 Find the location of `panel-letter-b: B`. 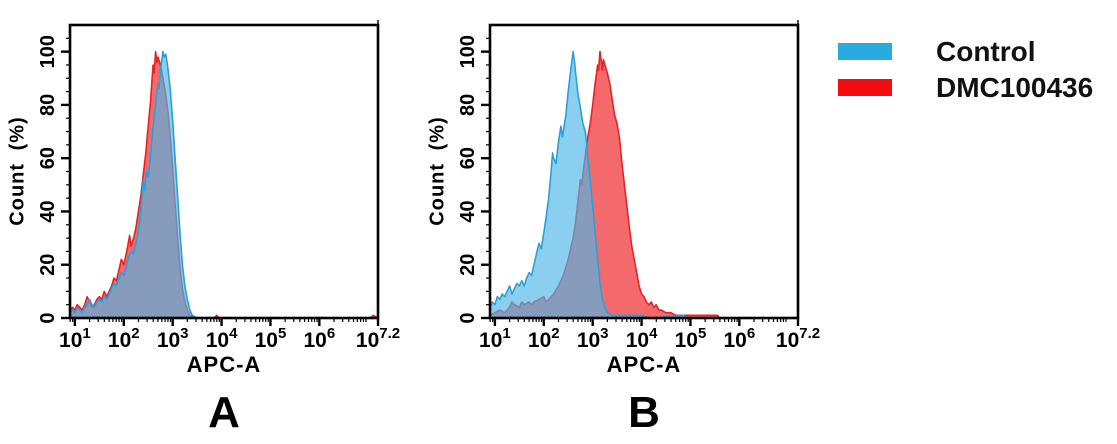

panel-letter-b: B is located at coordinates (644, 412).